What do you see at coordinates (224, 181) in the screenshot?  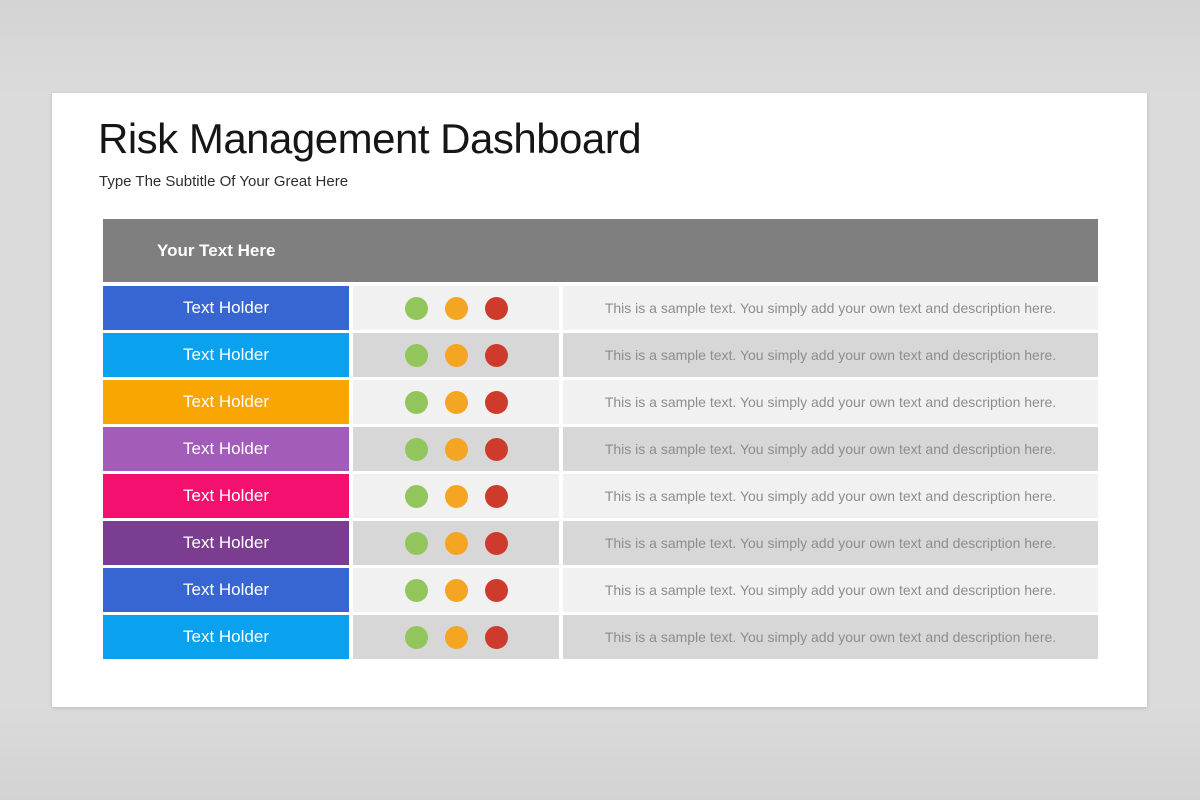 I see `page-subtitle: Type The Subtitle Of Your Great Here` at bounding box center [224, 181].